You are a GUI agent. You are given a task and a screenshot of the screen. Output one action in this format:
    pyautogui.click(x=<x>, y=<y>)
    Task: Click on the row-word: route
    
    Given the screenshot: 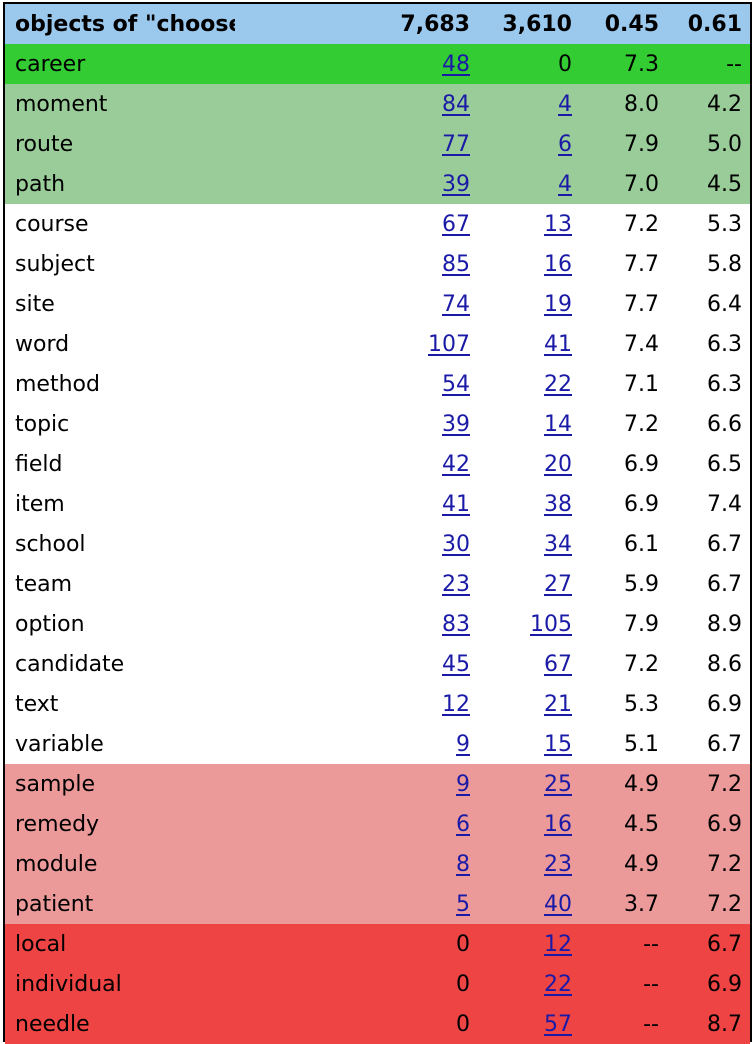 What is the action you would take?
    pyautogui.click(x=120, y=144)
    